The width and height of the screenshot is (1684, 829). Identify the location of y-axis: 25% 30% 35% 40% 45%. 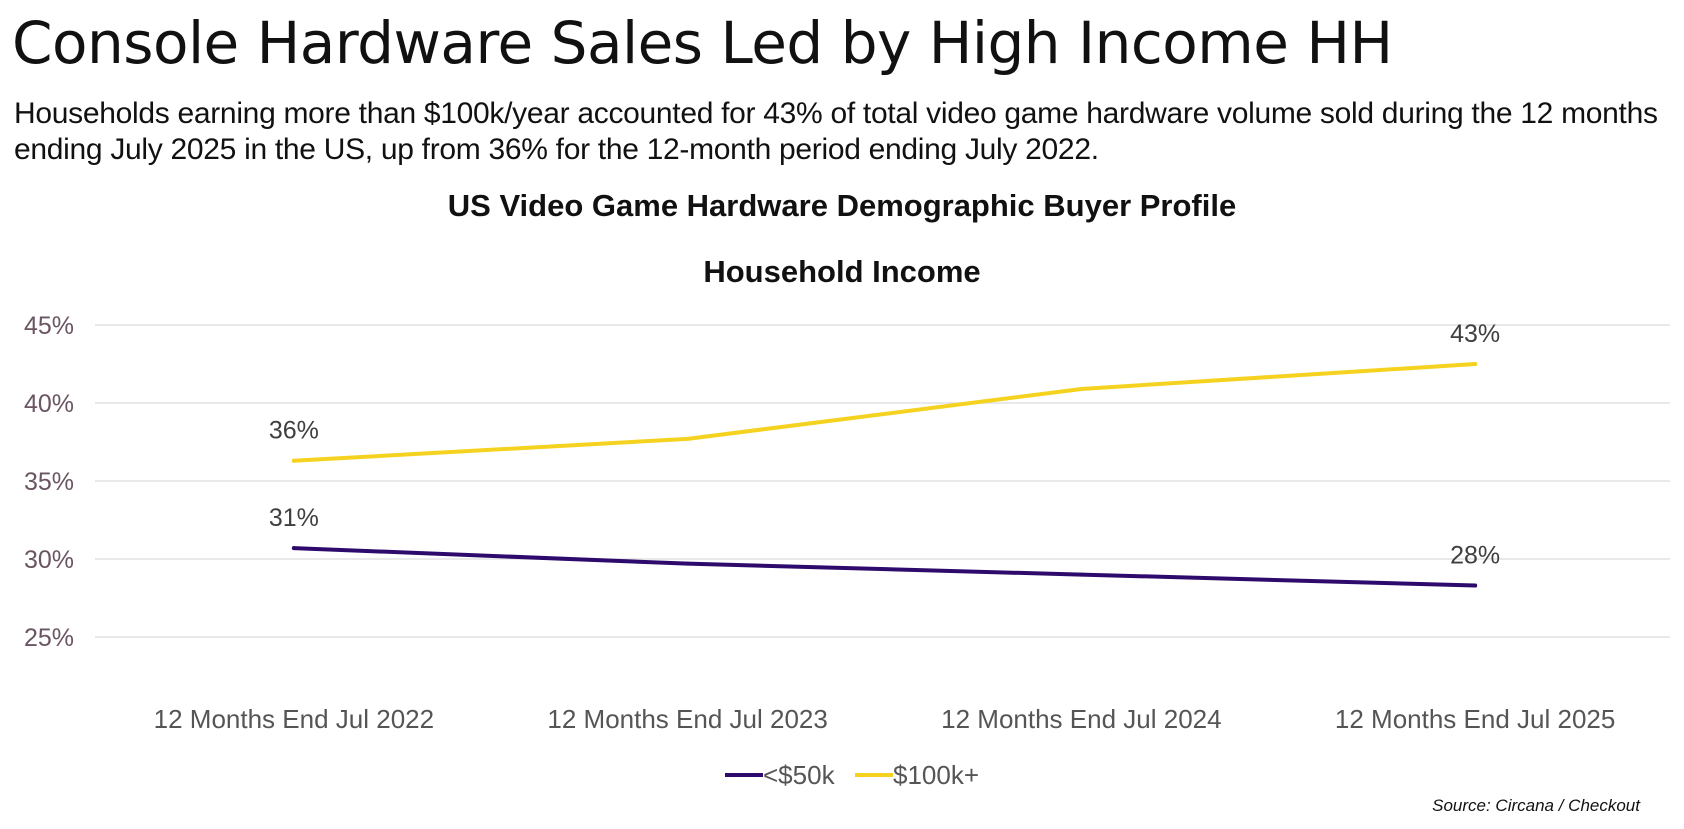
(49, 482).